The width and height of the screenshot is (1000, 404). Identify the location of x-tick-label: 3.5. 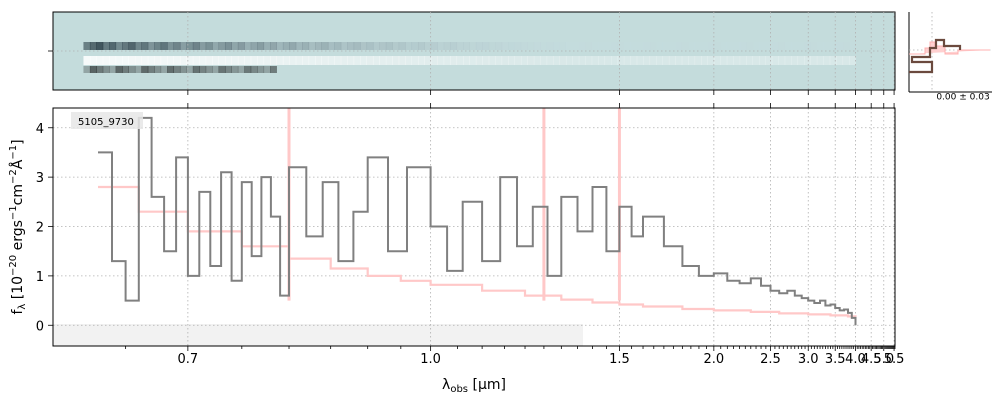
(835, 359).